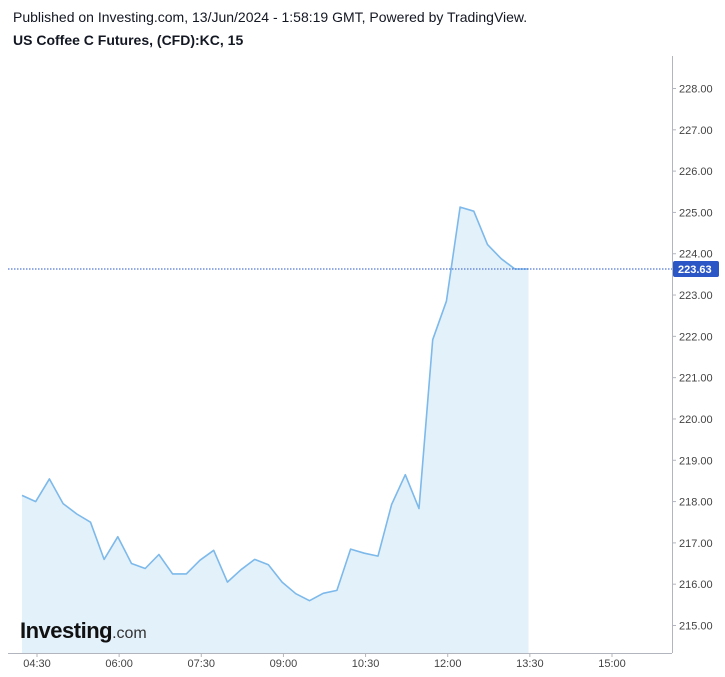  I want to click on time-tick-label: 15:00, so click(612, 664).